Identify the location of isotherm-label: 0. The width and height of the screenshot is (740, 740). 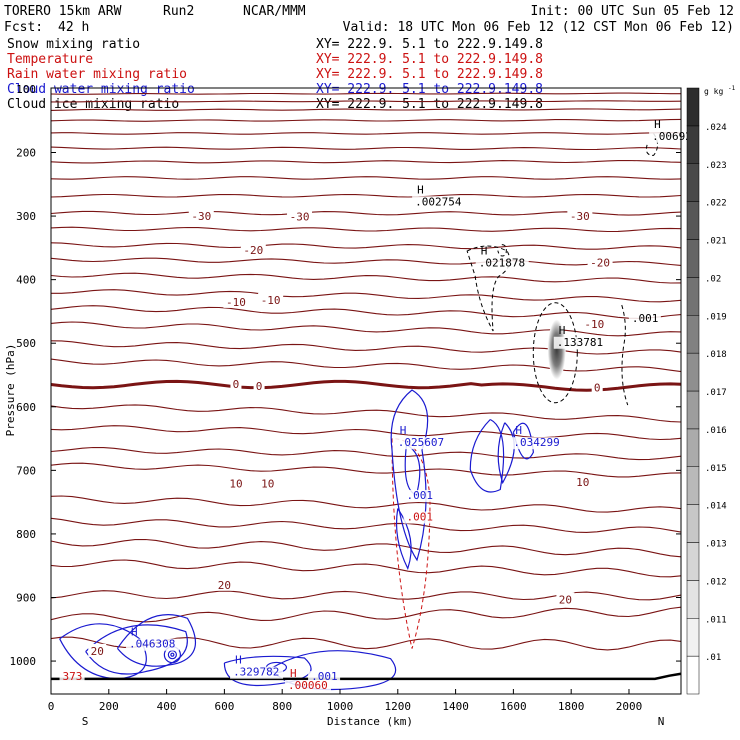
(236, 384).